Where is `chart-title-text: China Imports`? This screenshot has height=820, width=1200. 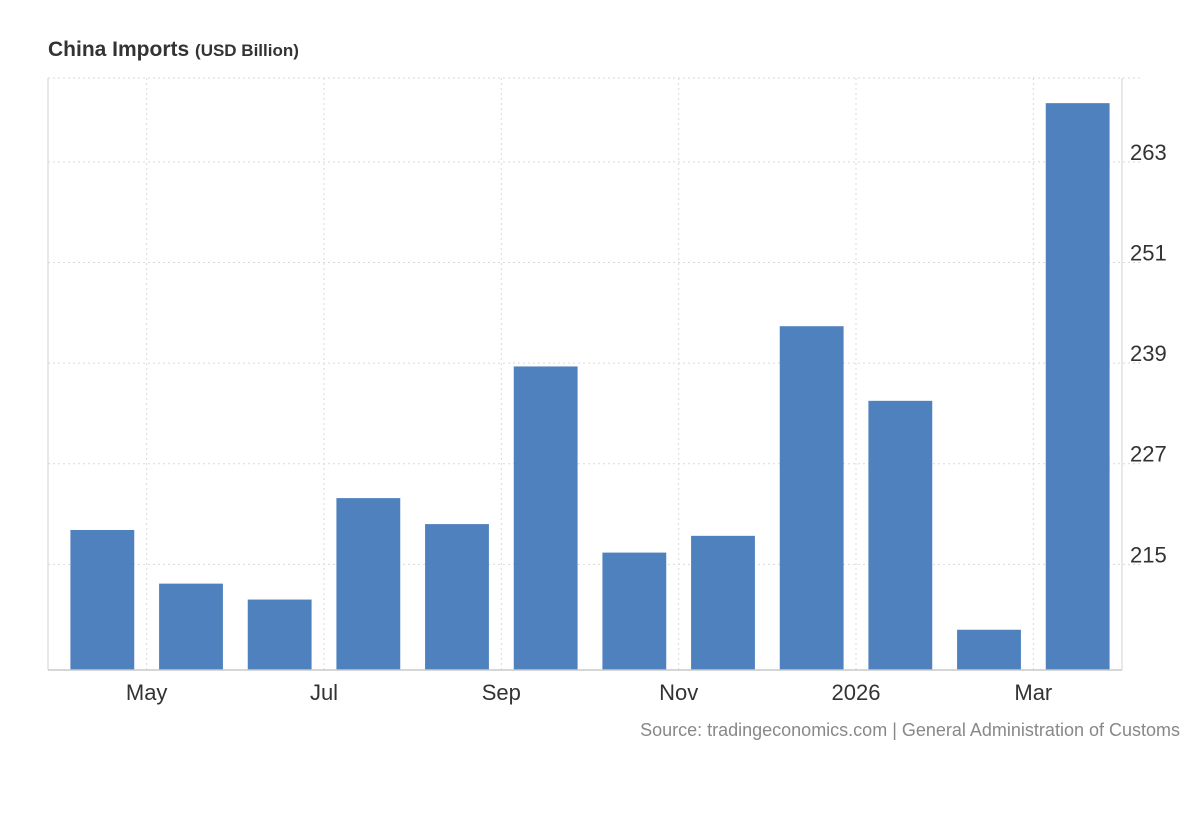 chart-title-text: China Imports is located at coordinates (119, 49).